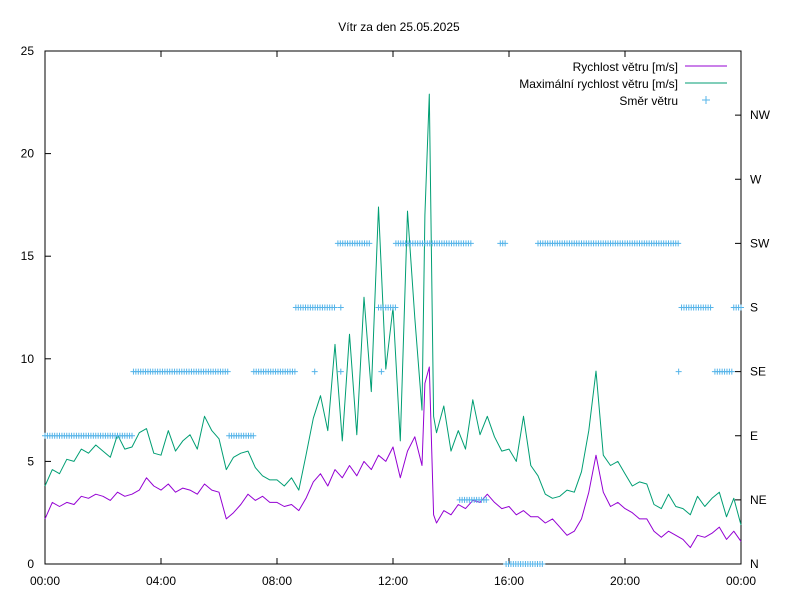 This screenshot has height=600, width=800. Describe the element at coordinates (625, 581) in the screenshot. I see `x-tick-label: 20:00` at that location.